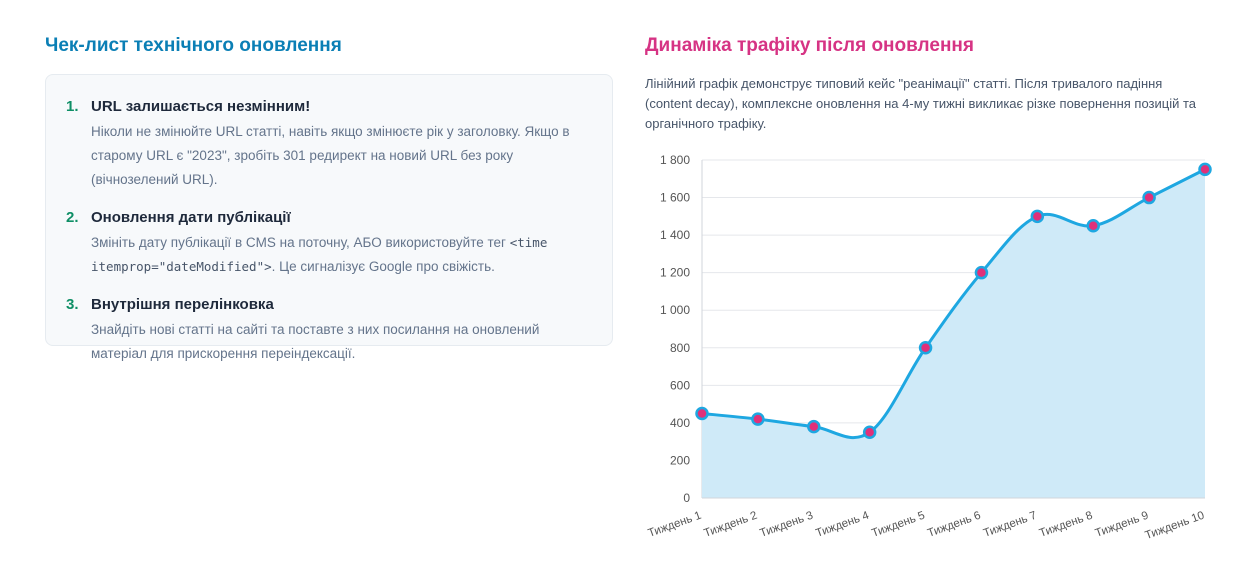 The width and height of the screenshot is (1254, 581). What do you see at coordinates (1122, 525) in the screenshot?
I see `x-tick-label: Тиждень 9` at bounding box center [1122, 525].